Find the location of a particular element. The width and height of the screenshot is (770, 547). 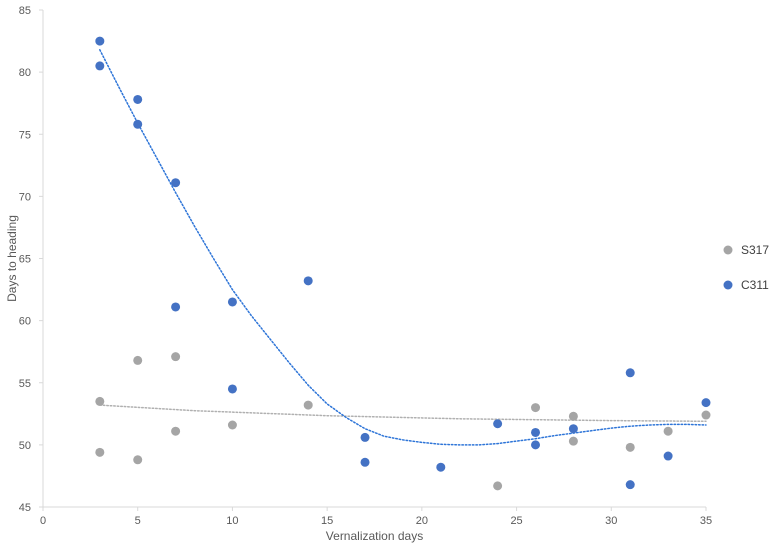

y-tick-label: 80 is located at coordinates (25, 73).